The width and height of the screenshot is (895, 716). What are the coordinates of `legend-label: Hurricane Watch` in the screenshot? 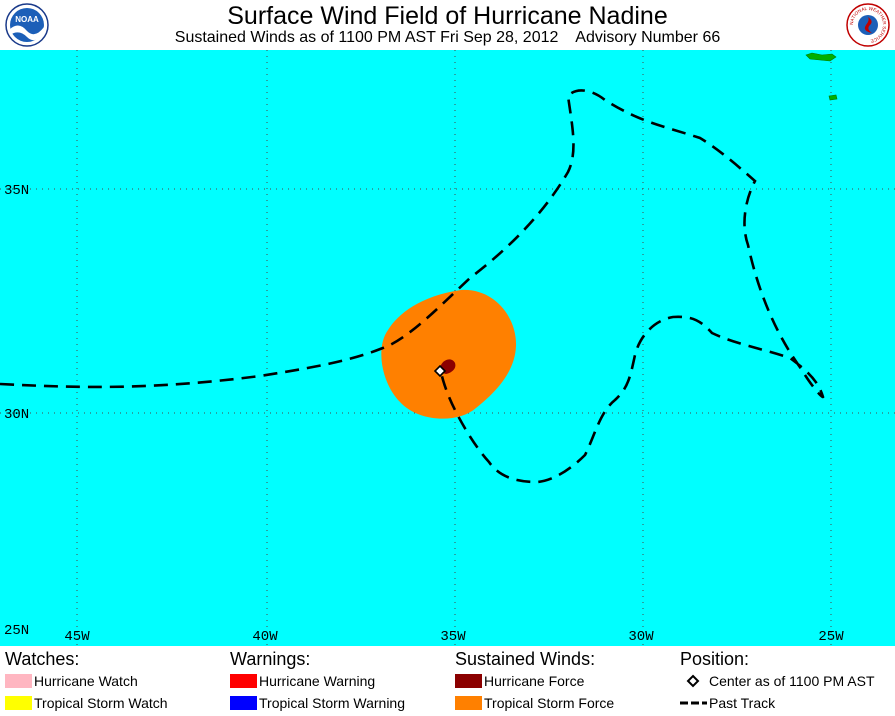 It's located at (86, 681).